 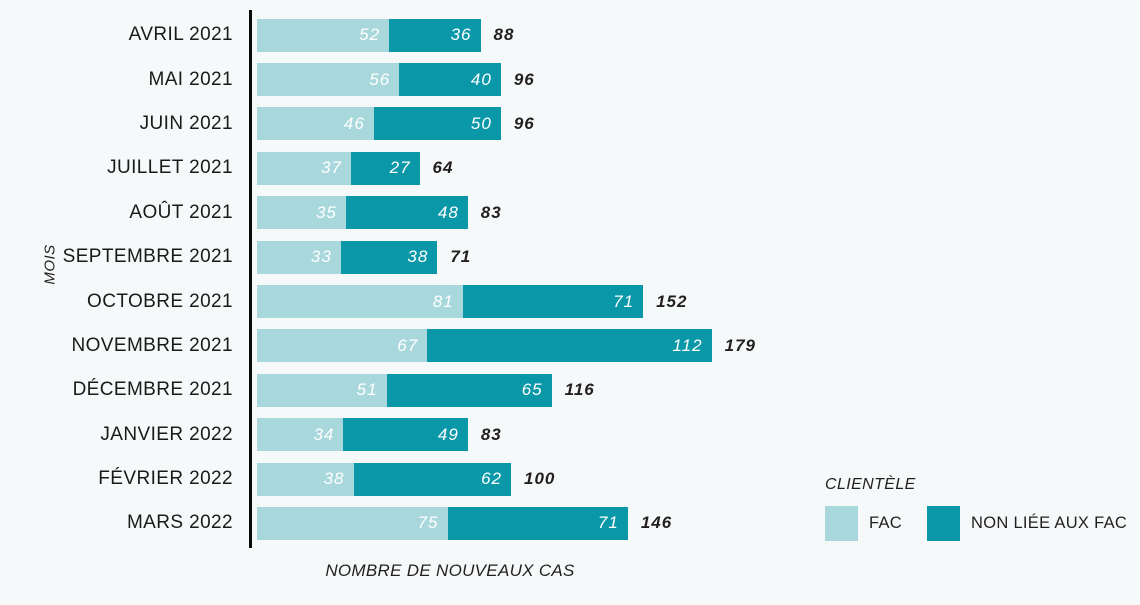 What do you see at coordinates (504, 35) in the screenshot?
I see `total-value-label: 88` at bounding box center [504, 35].